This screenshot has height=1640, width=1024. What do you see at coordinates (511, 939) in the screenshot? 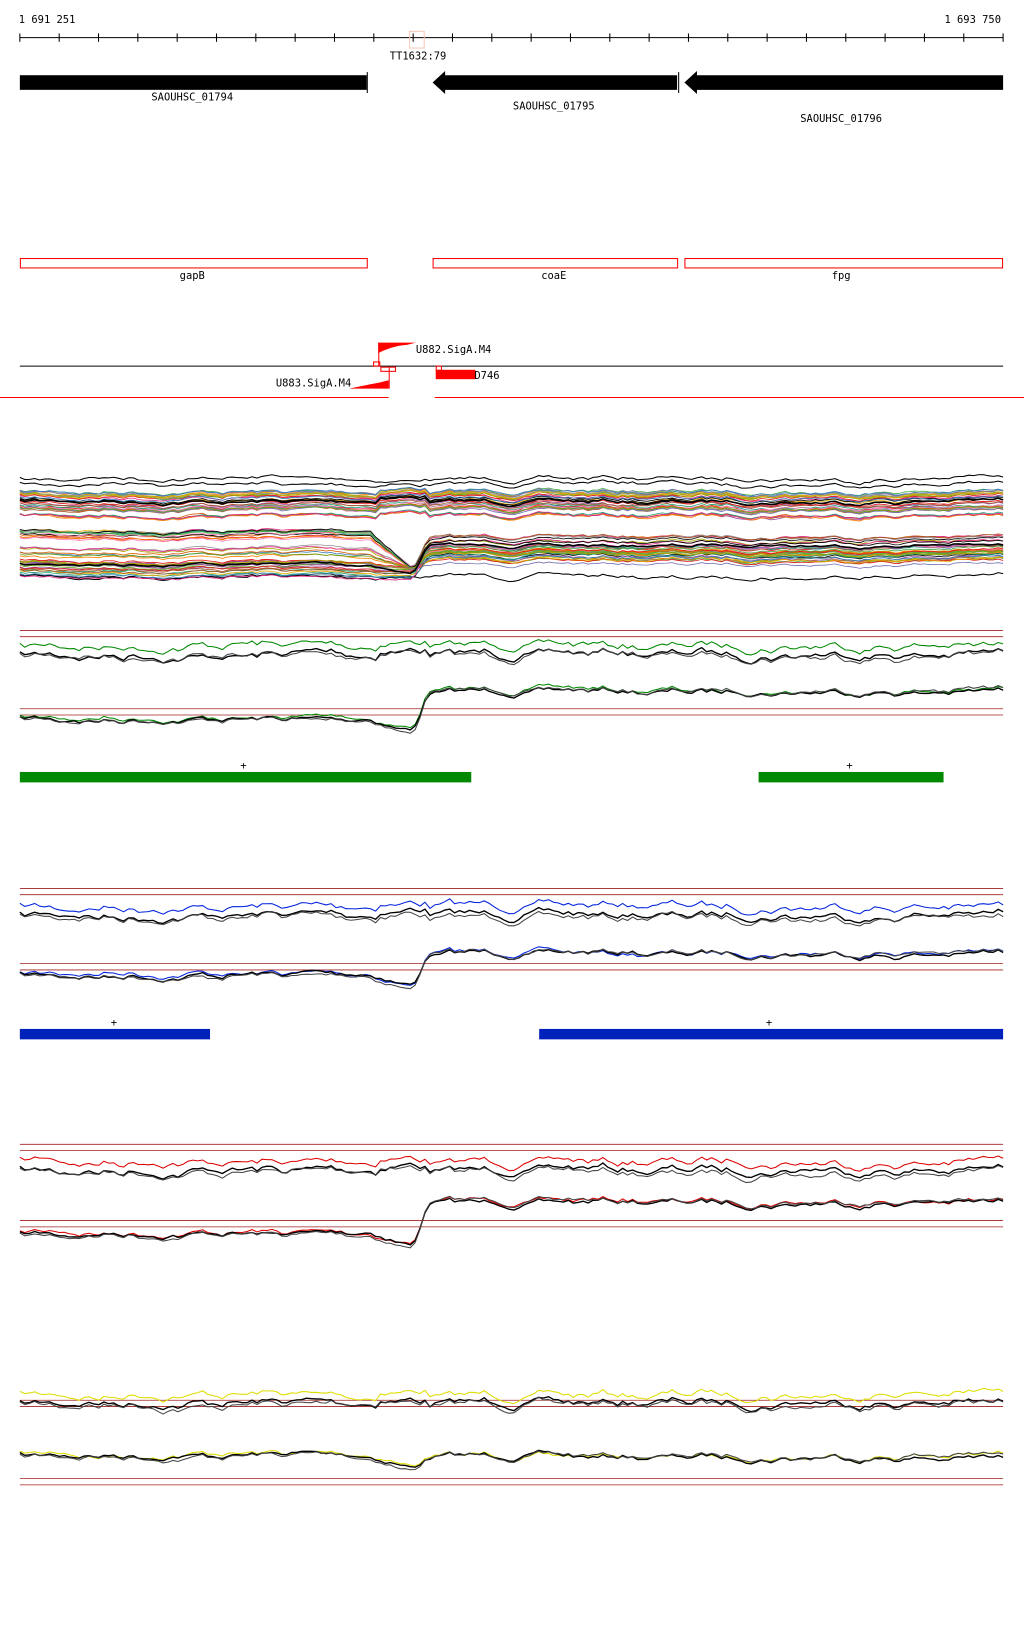
I see `blue-condition-track` at bounding box center [511, 939].